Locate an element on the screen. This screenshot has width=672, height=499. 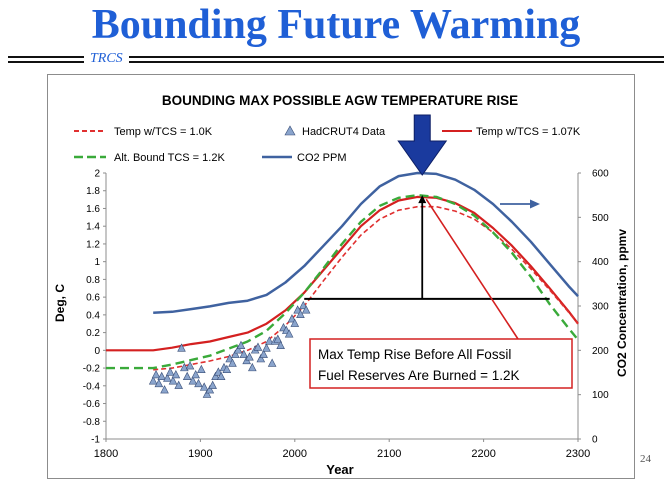
x-tick-label: 2100 is located at coordinates (389, 454).